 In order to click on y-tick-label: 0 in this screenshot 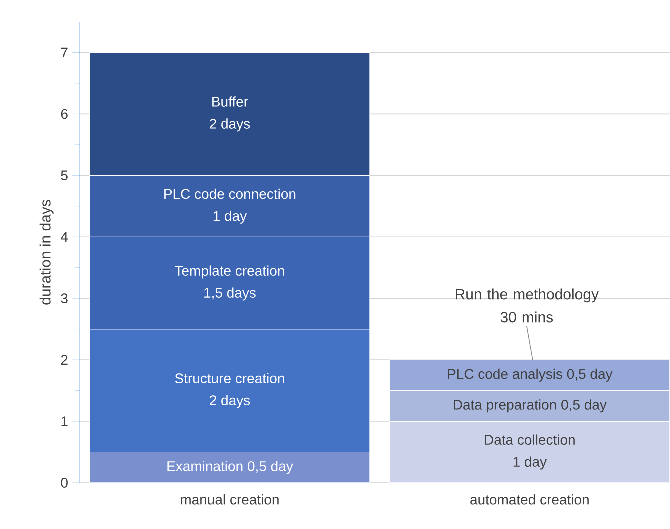, I will do `click(64, 483)`.